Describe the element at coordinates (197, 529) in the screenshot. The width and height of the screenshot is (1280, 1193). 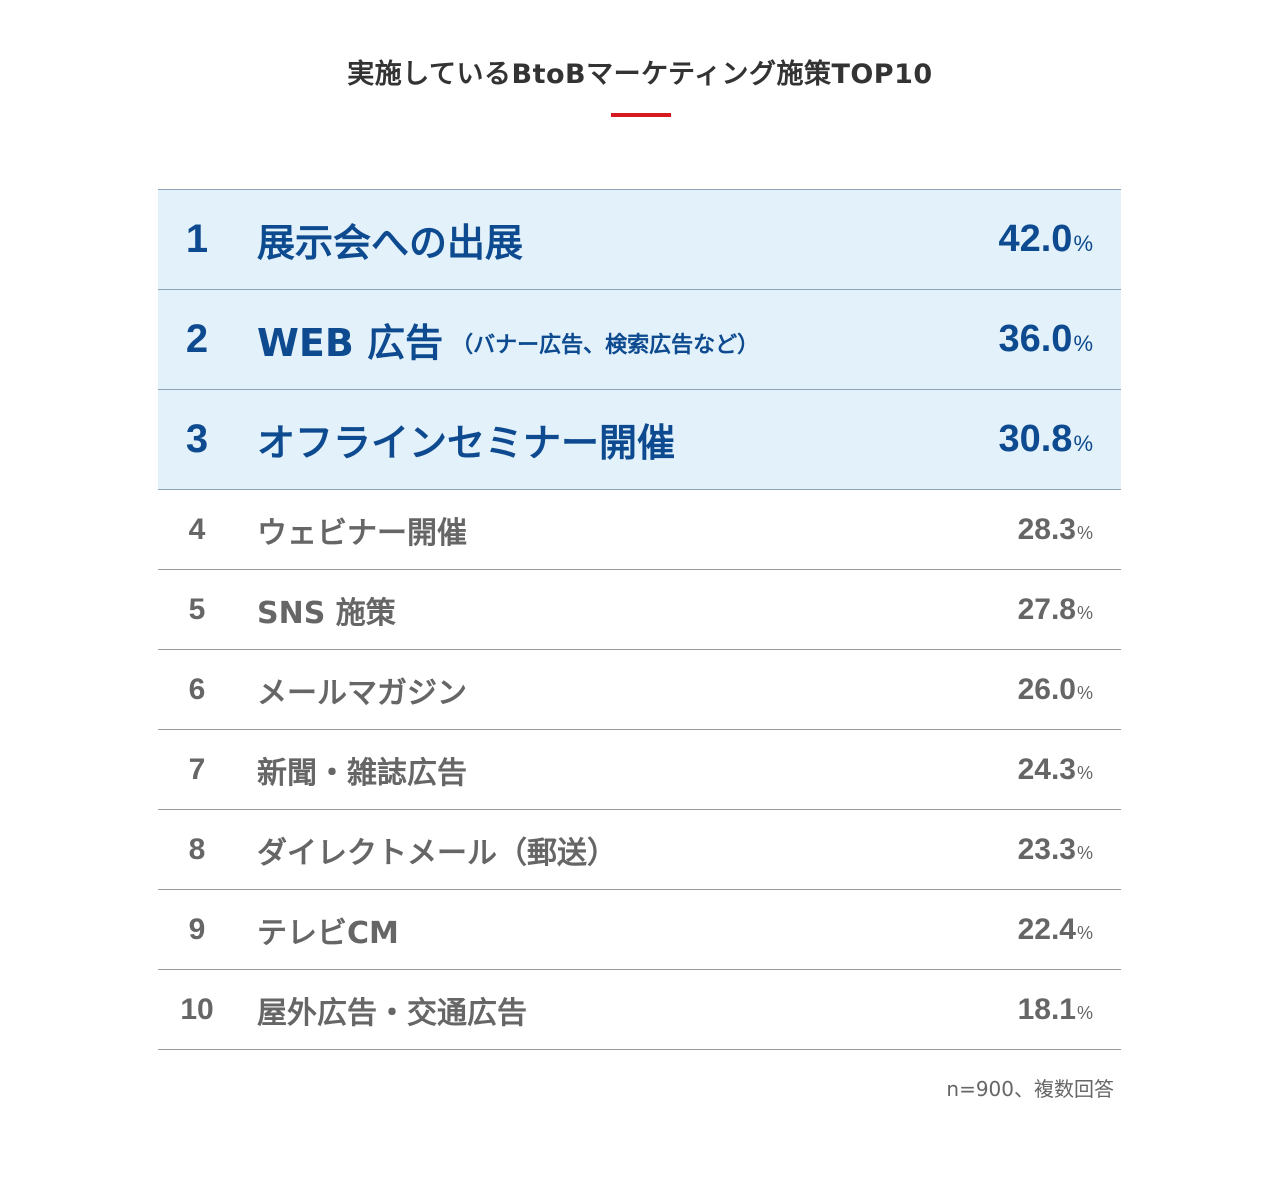
I see `rank-number: 4` at that location.